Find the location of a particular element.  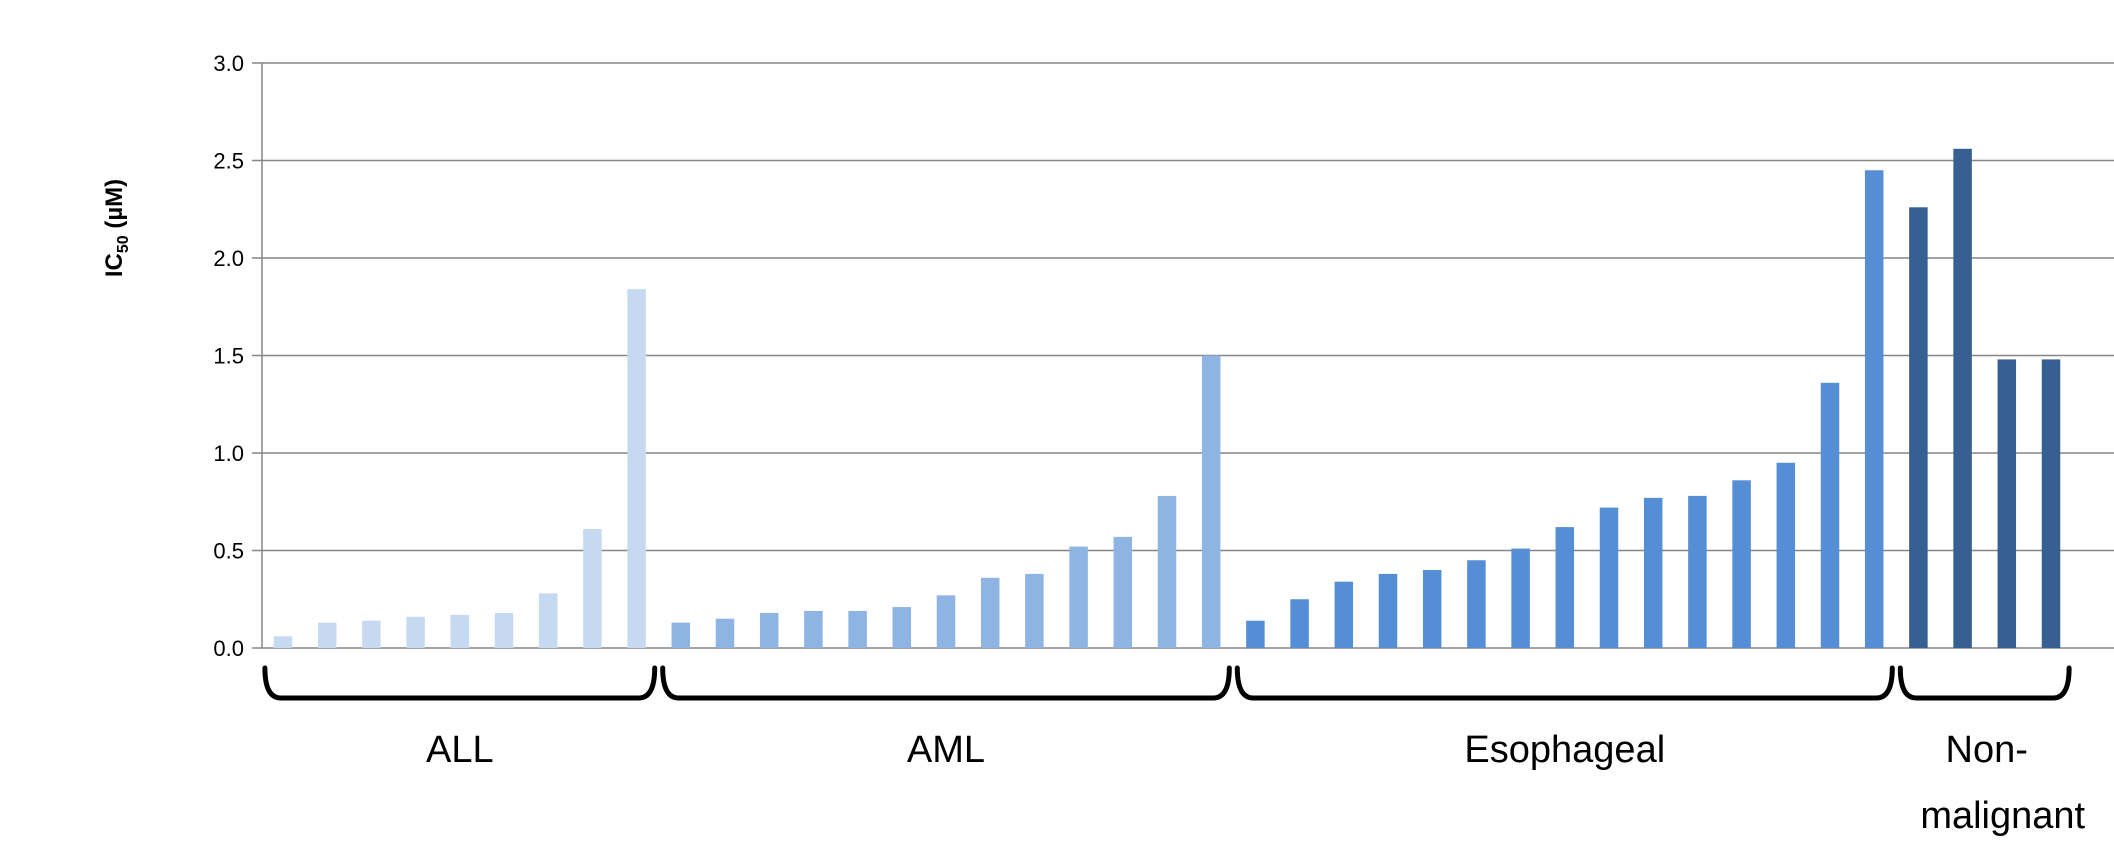

y-tick-label: 0.0 is located at coordinates (228, 648).